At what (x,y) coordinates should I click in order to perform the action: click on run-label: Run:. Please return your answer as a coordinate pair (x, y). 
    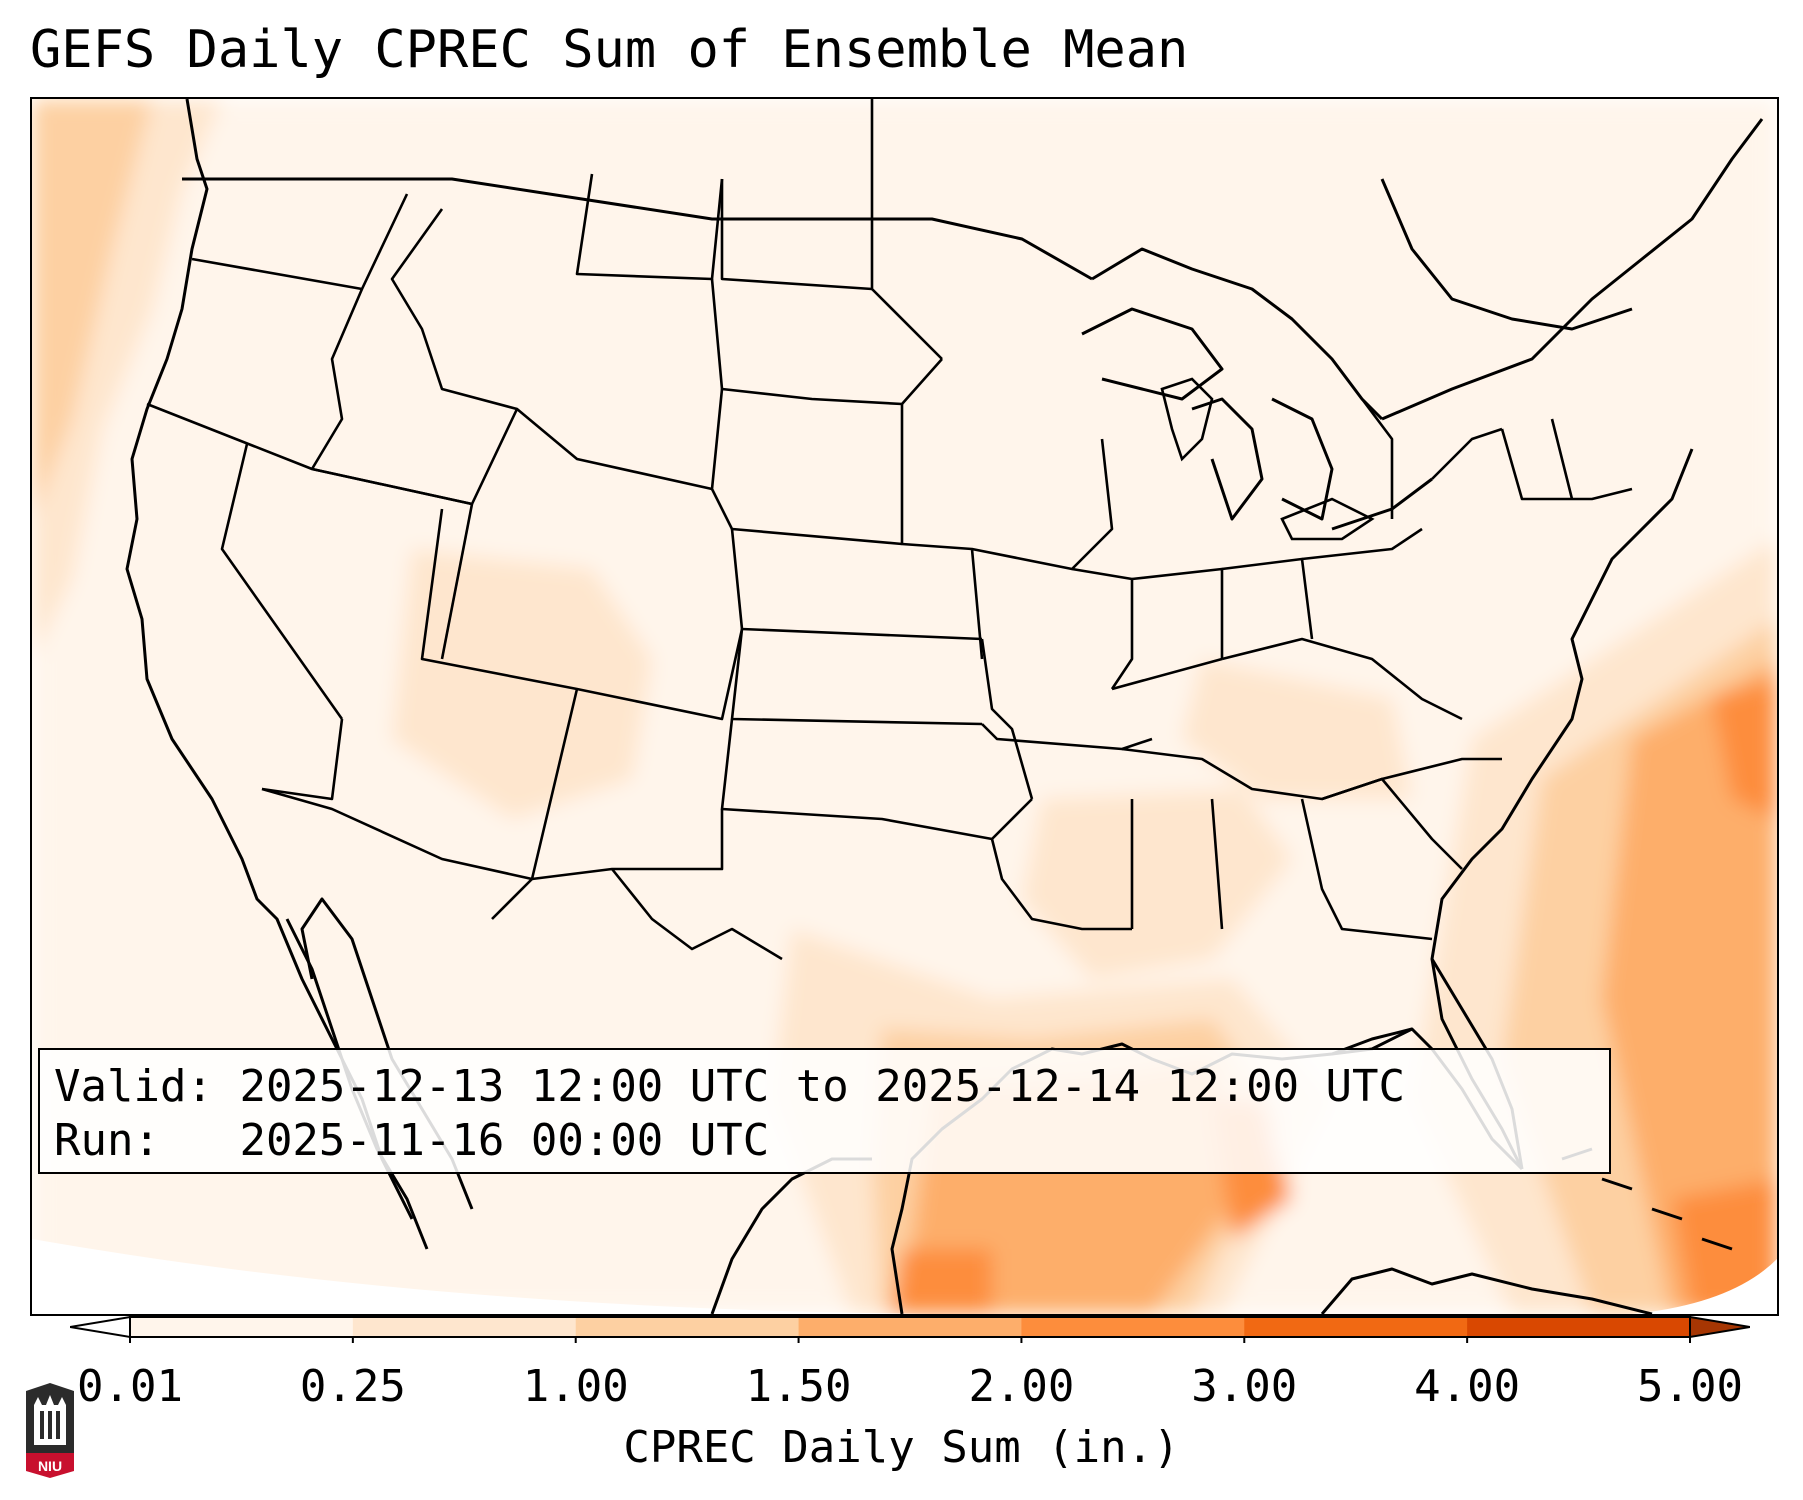
    Looking at the image, I should click on (107, 1140).